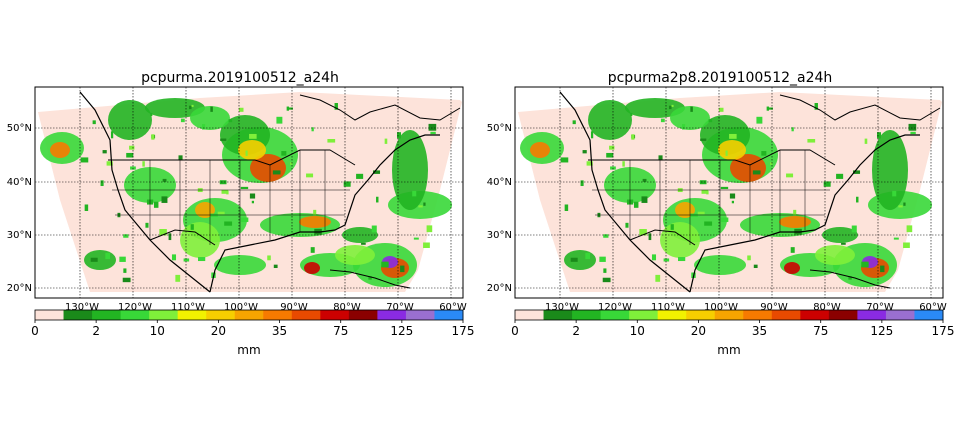 The image size is (960, 425). What do you see at coordinates (729, 315) in the screenshot?
I see `colorbar-frame` at bounding box center [729, 315].